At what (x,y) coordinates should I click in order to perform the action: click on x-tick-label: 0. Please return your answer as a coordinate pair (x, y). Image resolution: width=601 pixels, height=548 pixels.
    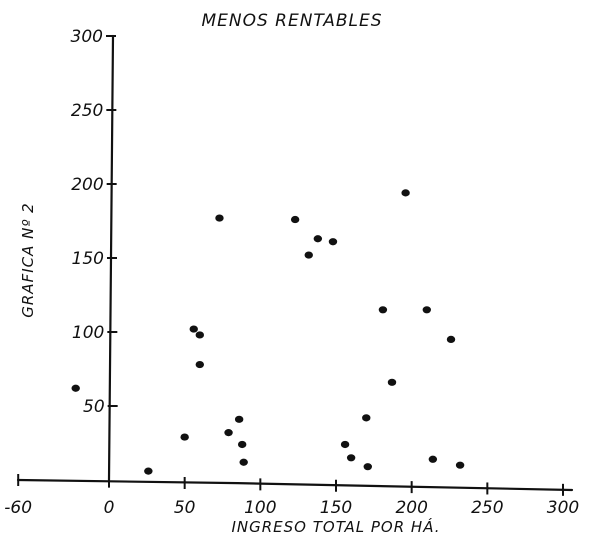
    Looking at the image, I should click on (109, 508).